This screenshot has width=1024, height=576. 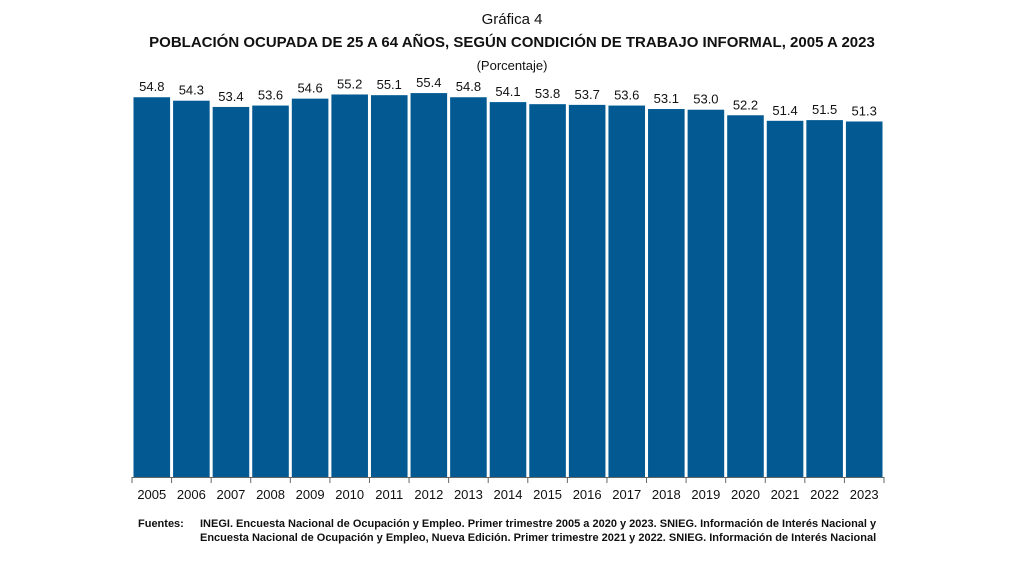 I want to click on x-tick-label: 2005, so click(x=151, y=494).